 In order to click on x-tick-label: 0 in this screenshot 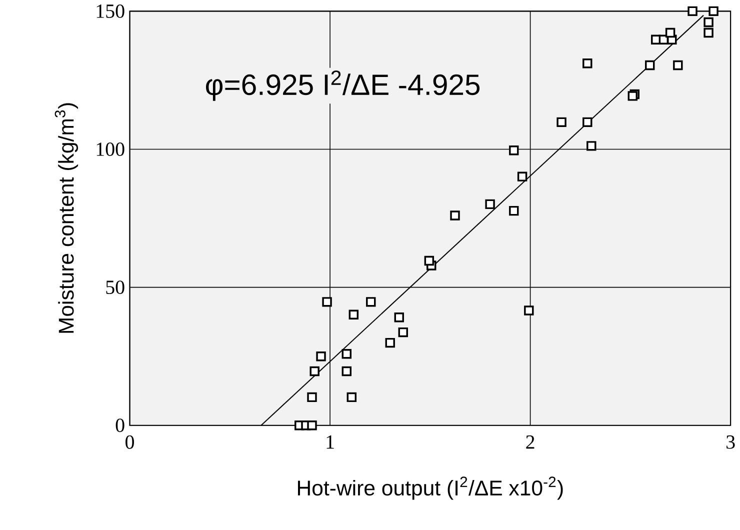, I will do `click(130, 442)`.